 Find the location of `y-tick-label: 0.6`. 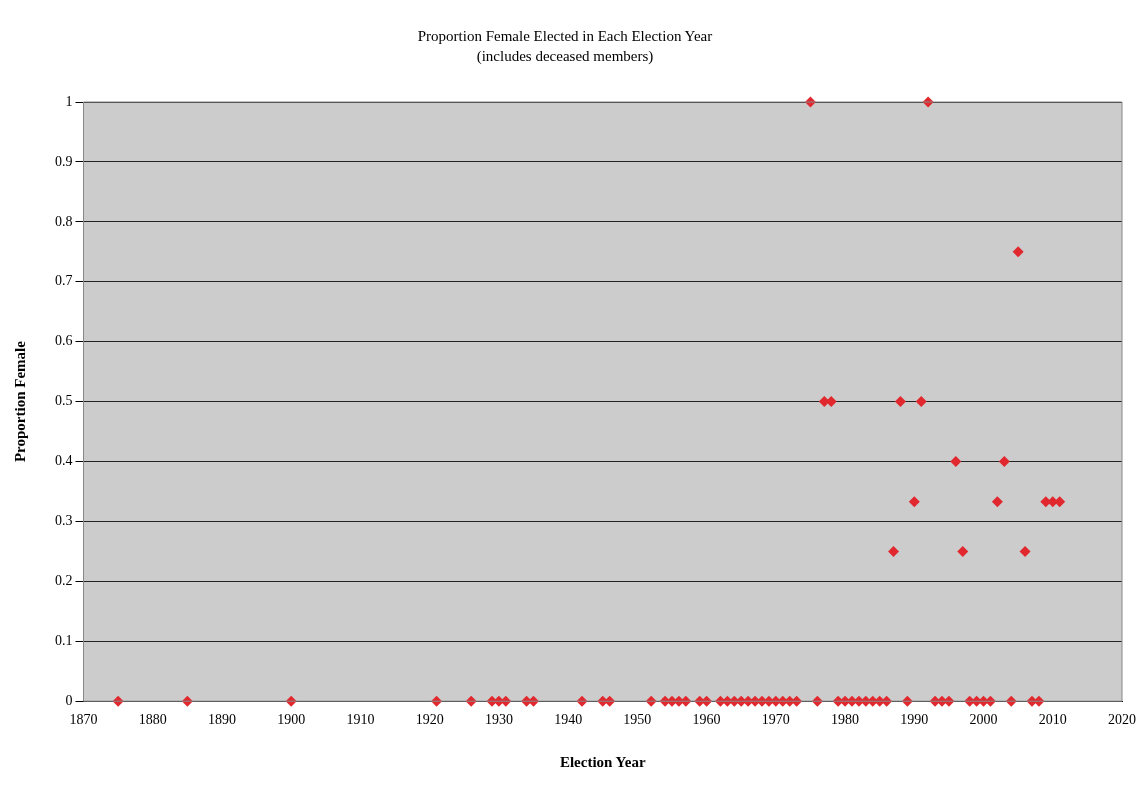

y-tick-label: 0.6 is located at coordinates (64, 341).